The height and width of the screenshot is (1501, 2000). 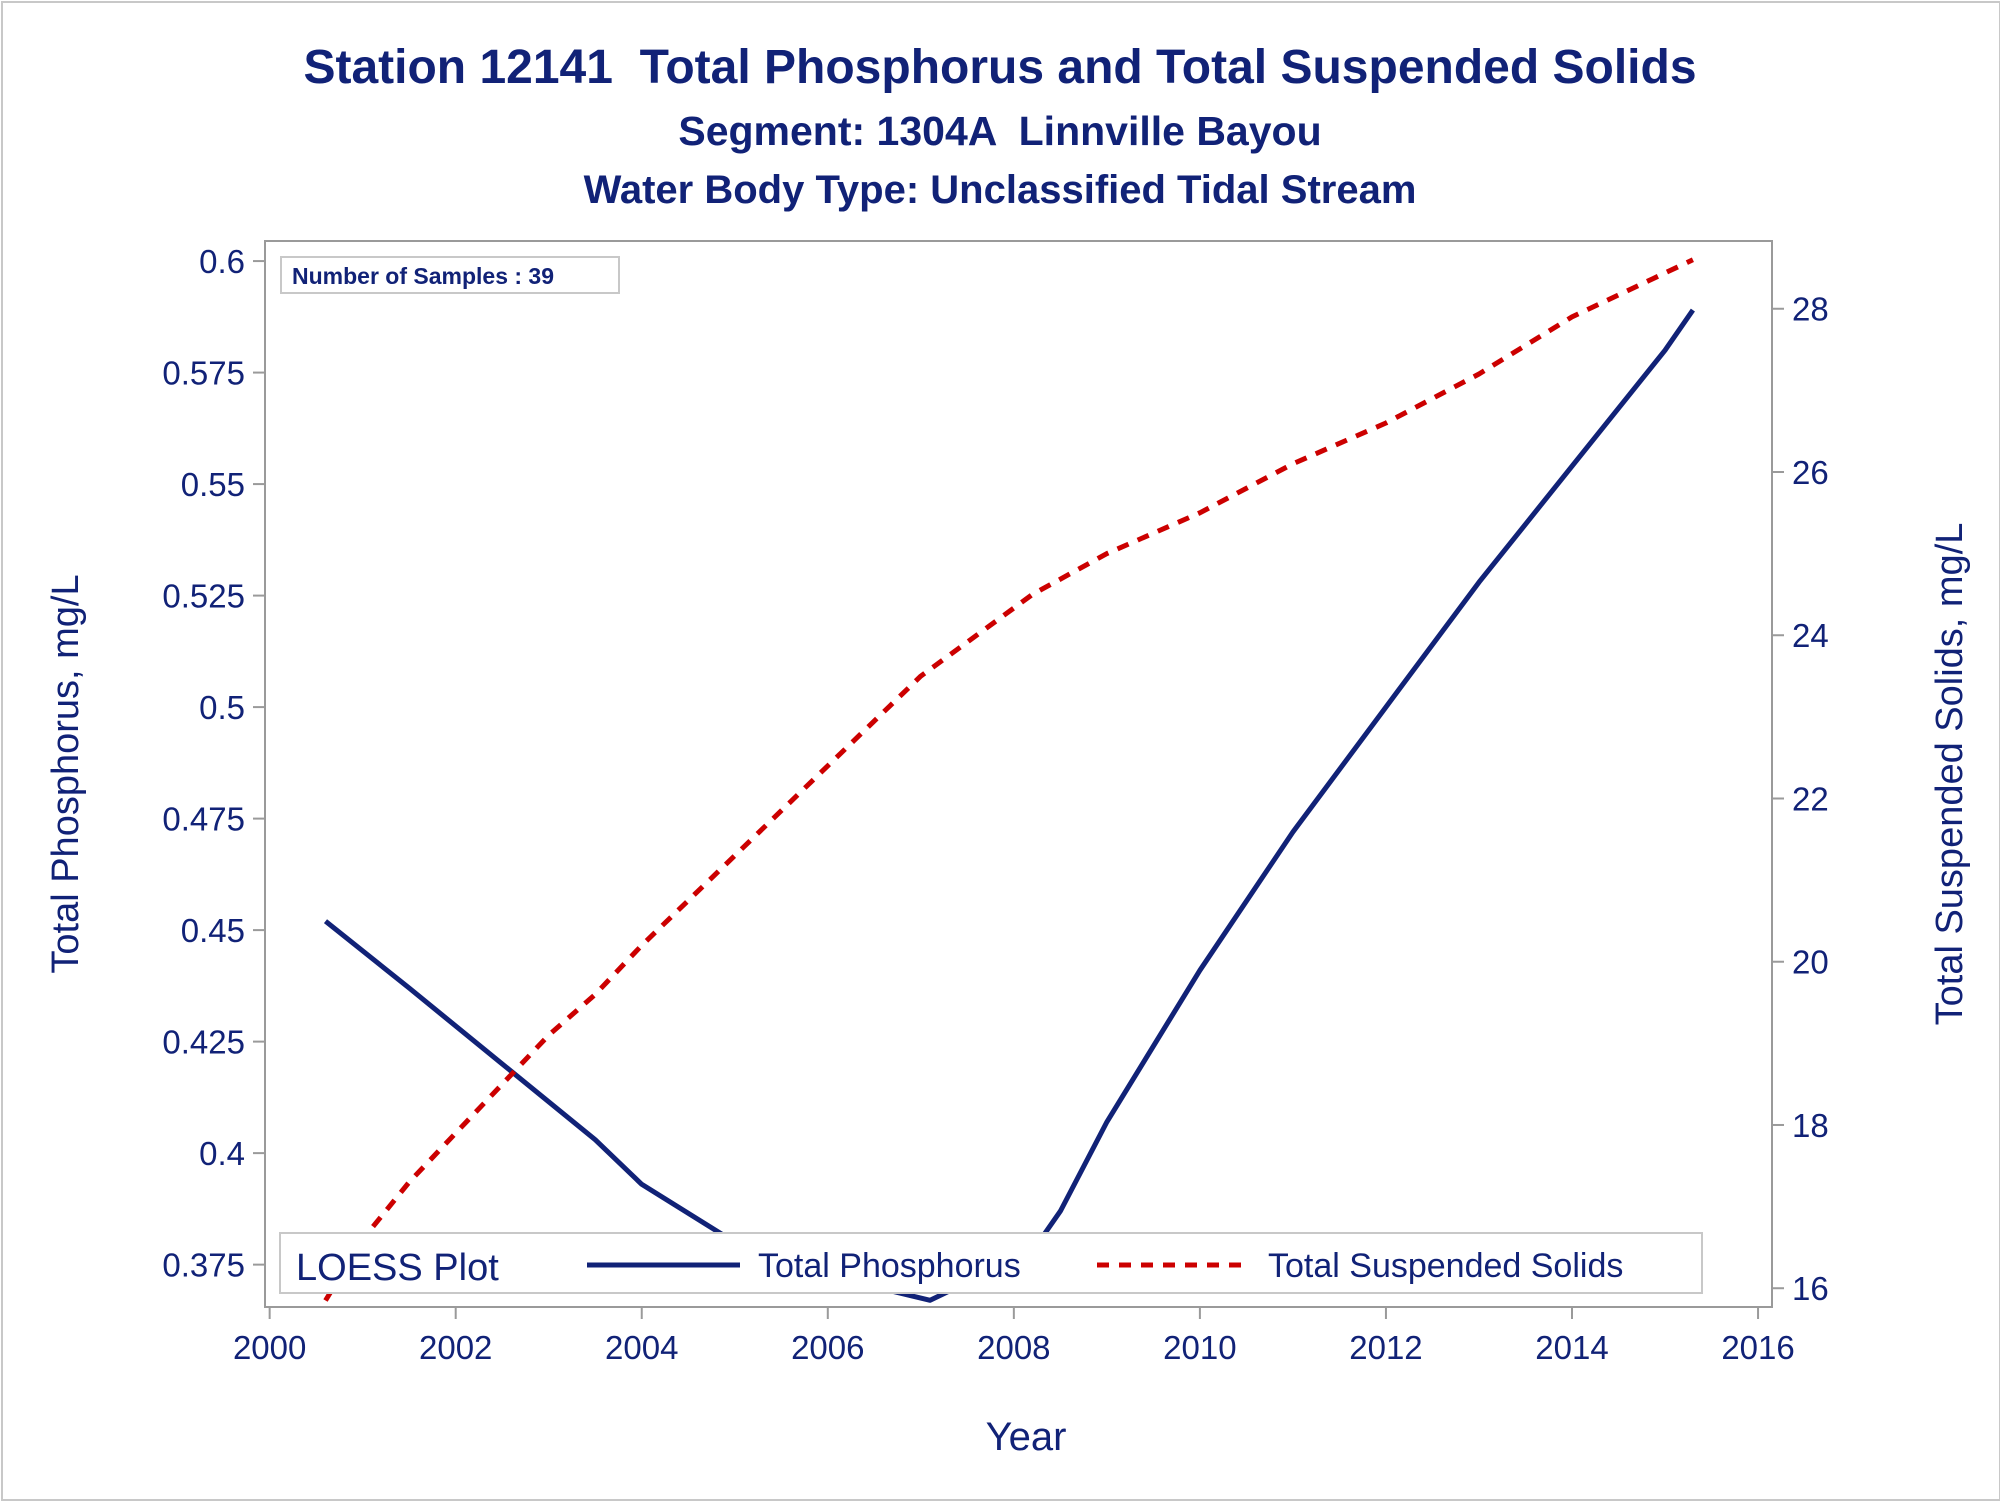 I want to click on samples-inset-box, so click(x=450, y=275).